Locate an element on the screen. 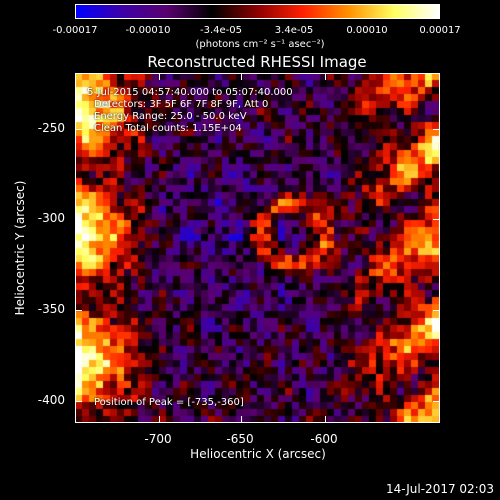  colorbar-unit-label: (photons cm⁻² s⁻¹ asec⁻²) is located at coordinates (260, 44).